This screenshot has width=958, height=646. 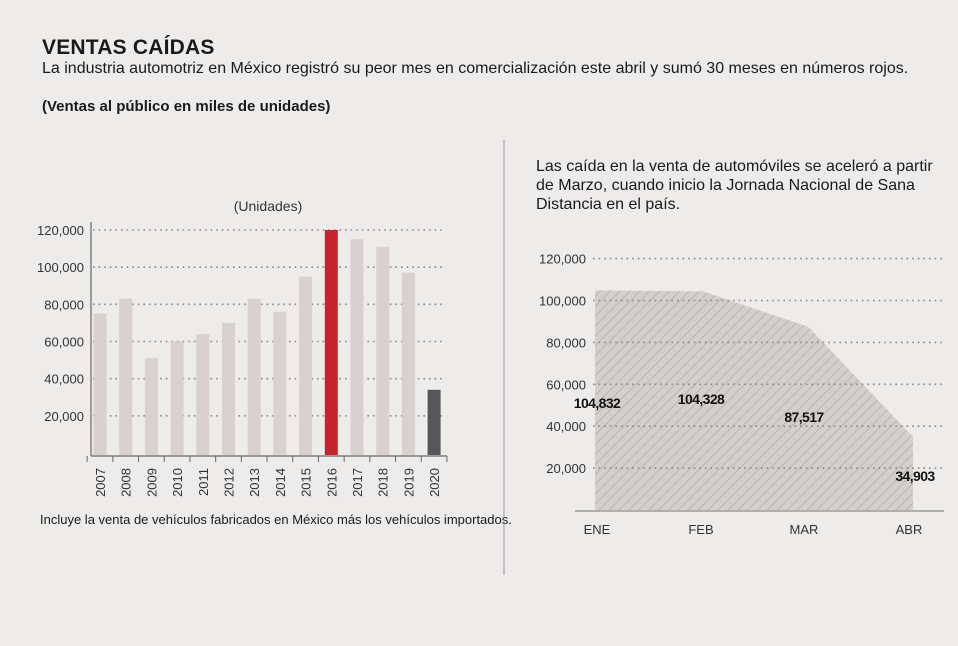 I want to click on bar-2020, so click(x=434, y=422).